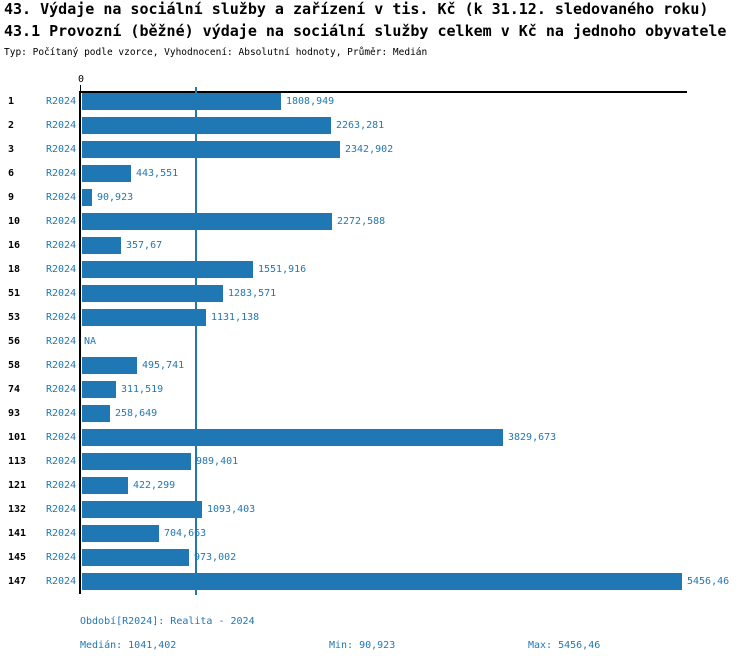  Describe the element at coordinates (14, 221) in the screenshot. I see `row-id-label: 10` at that location.